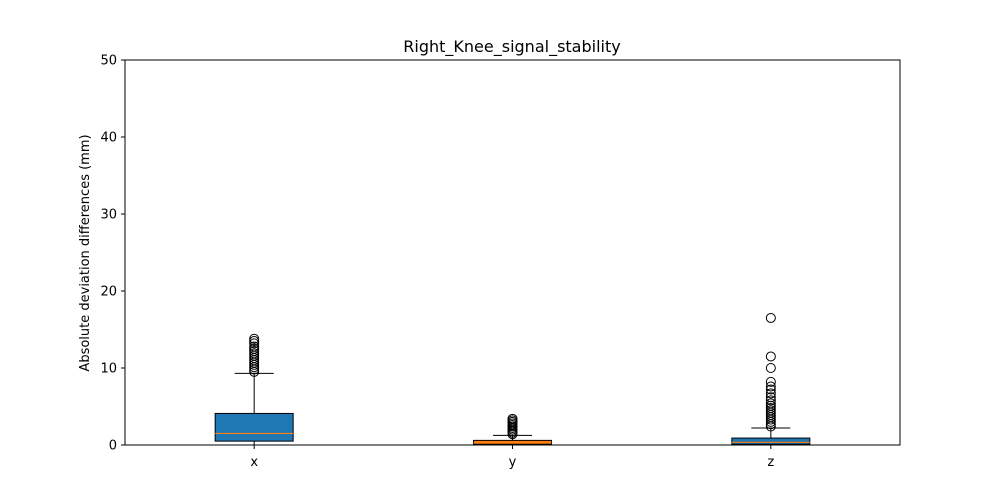  I want to click on box-x, so click(254, 427).